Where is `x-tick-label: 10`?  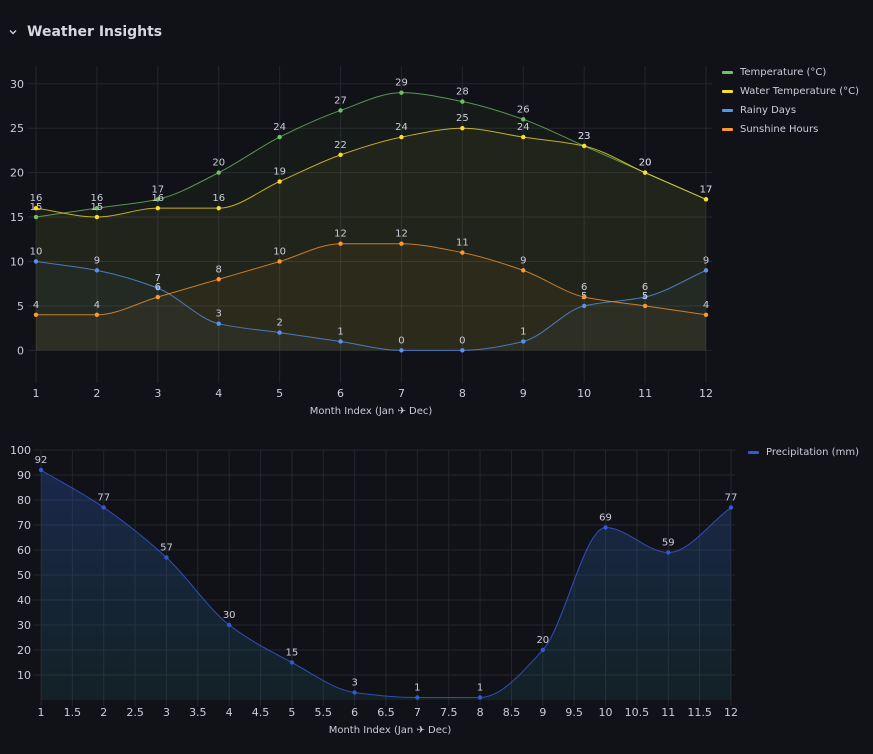
x-tick-label: 10 is located at coordinates (584, 393).